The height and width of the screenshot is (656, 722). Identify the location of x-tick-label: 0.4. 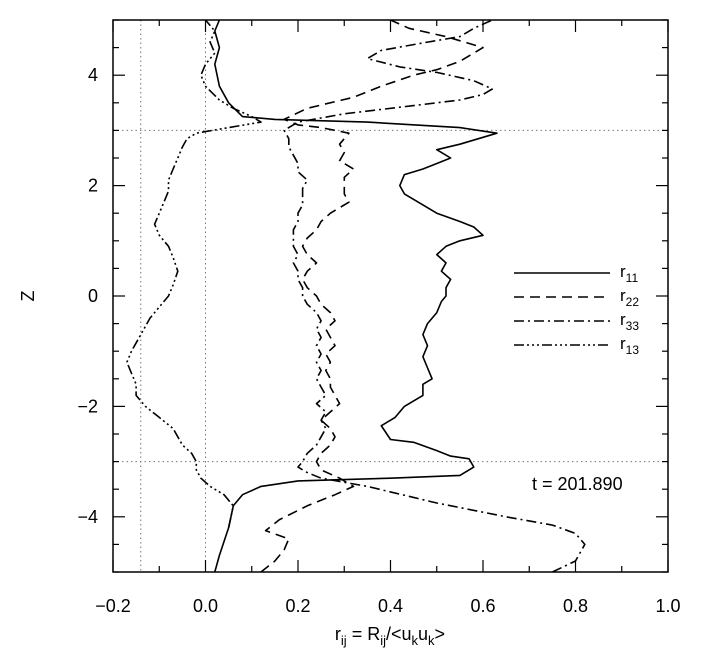
(390, 606).